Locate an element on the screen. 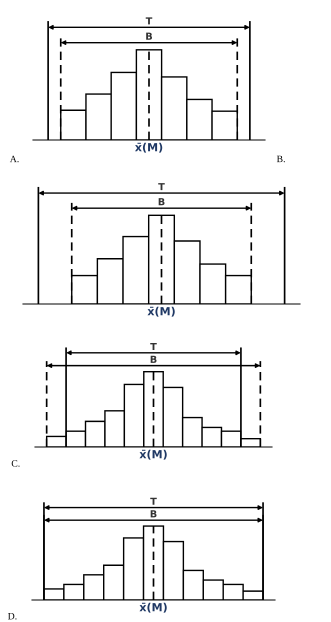  text: A. is located at coordinates (14, 159).